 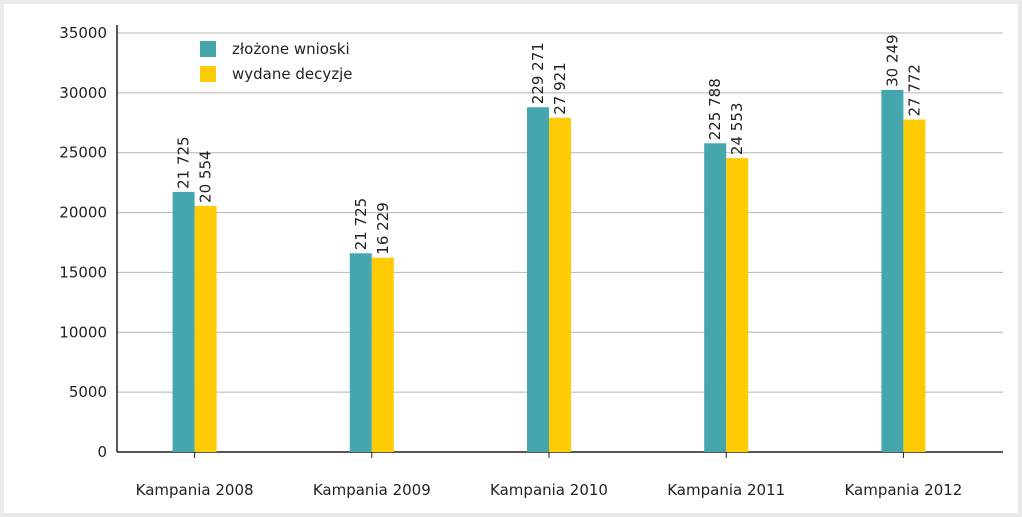 What do you see at coordinates (83, 272) in the screenshot?
I see `y-tick-label: 15000` at bounding box center [83, 272].